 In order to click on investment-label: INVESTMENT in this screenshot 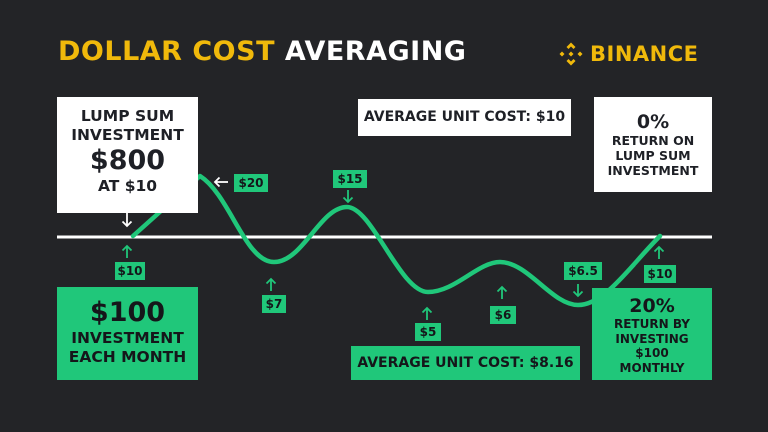, I will do `click(127, 135)`.